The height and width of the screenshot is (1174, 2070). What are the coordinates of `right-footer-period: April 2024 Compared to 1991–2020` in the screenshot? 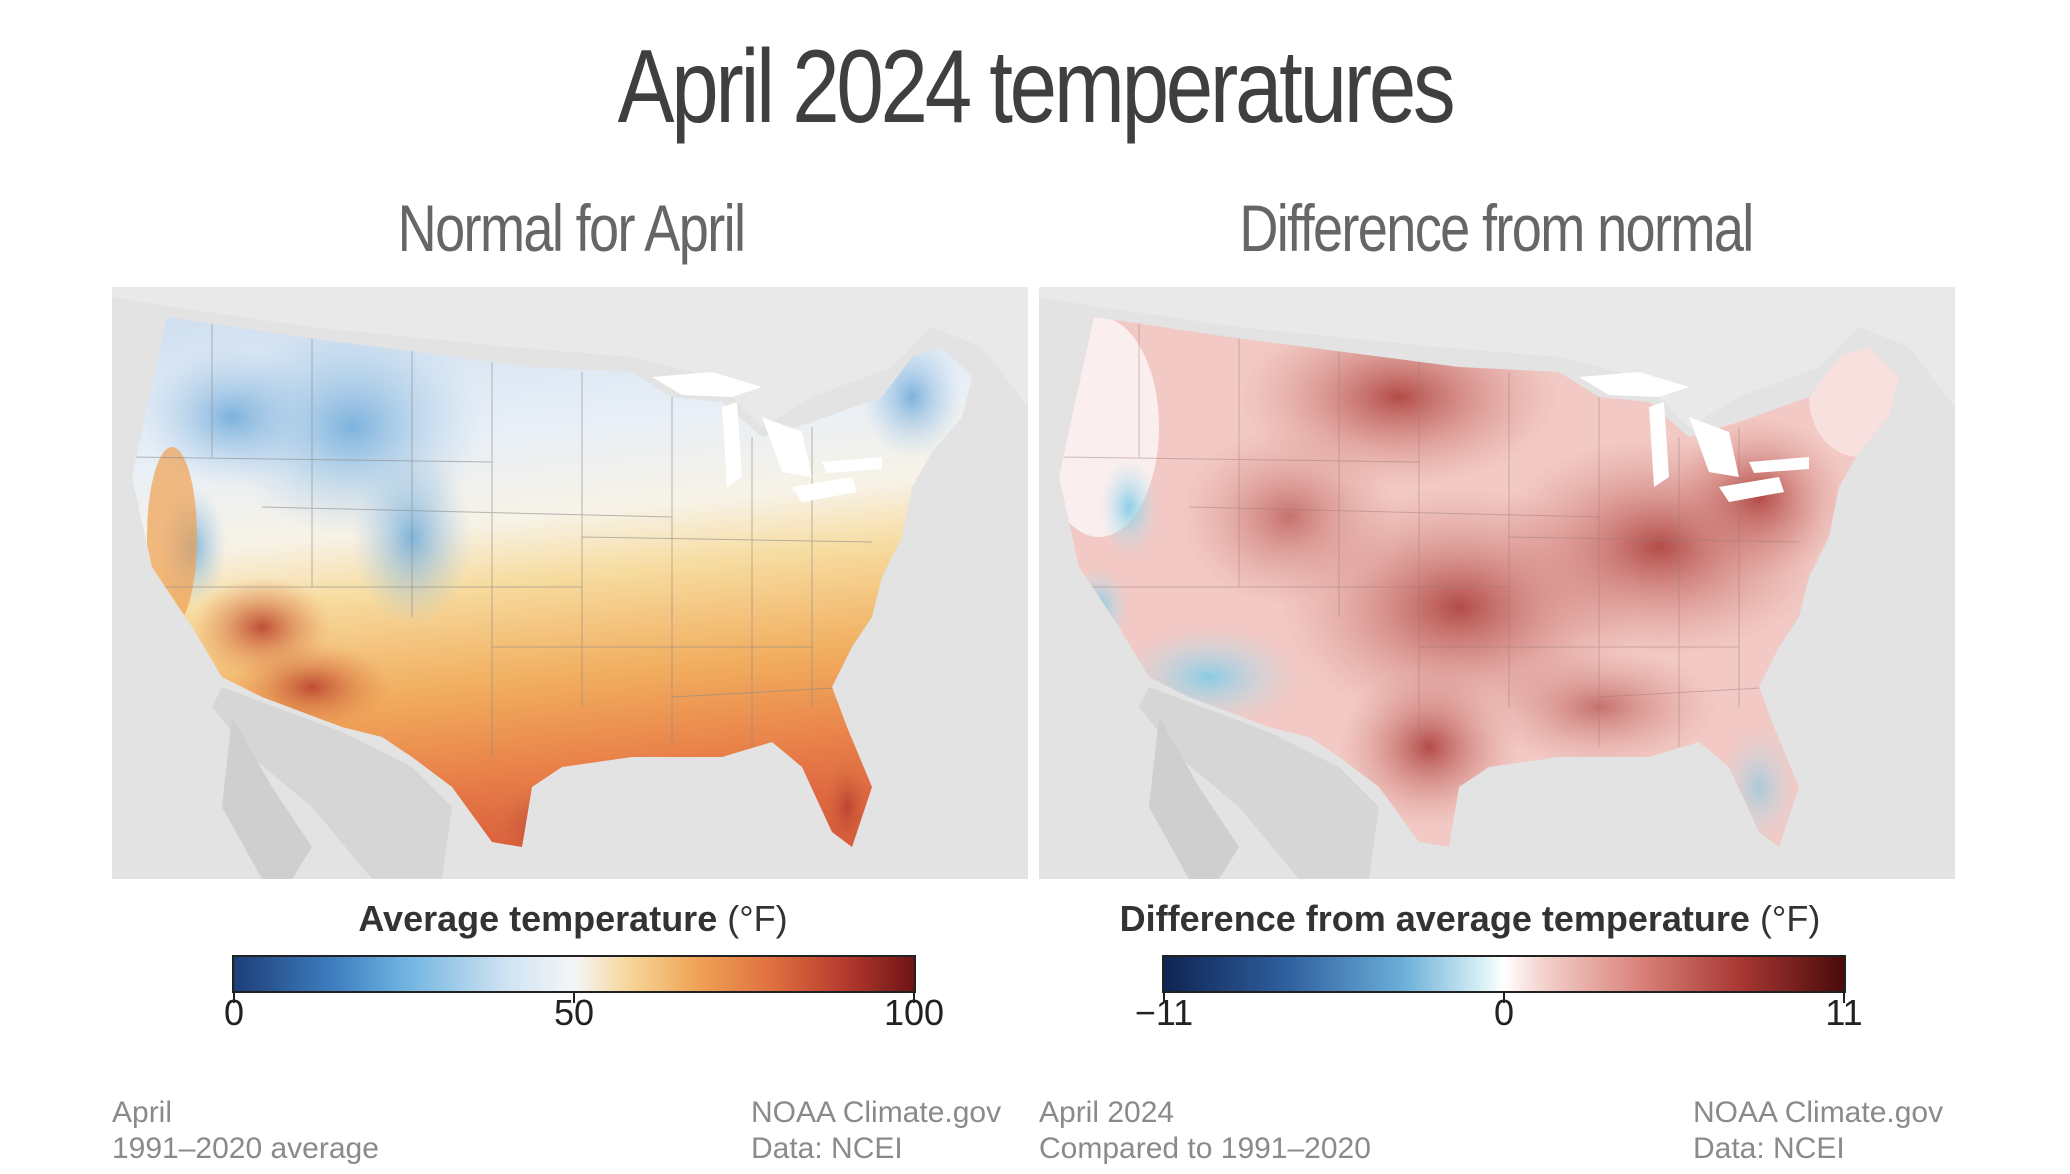 It's located at (1205, 1131).